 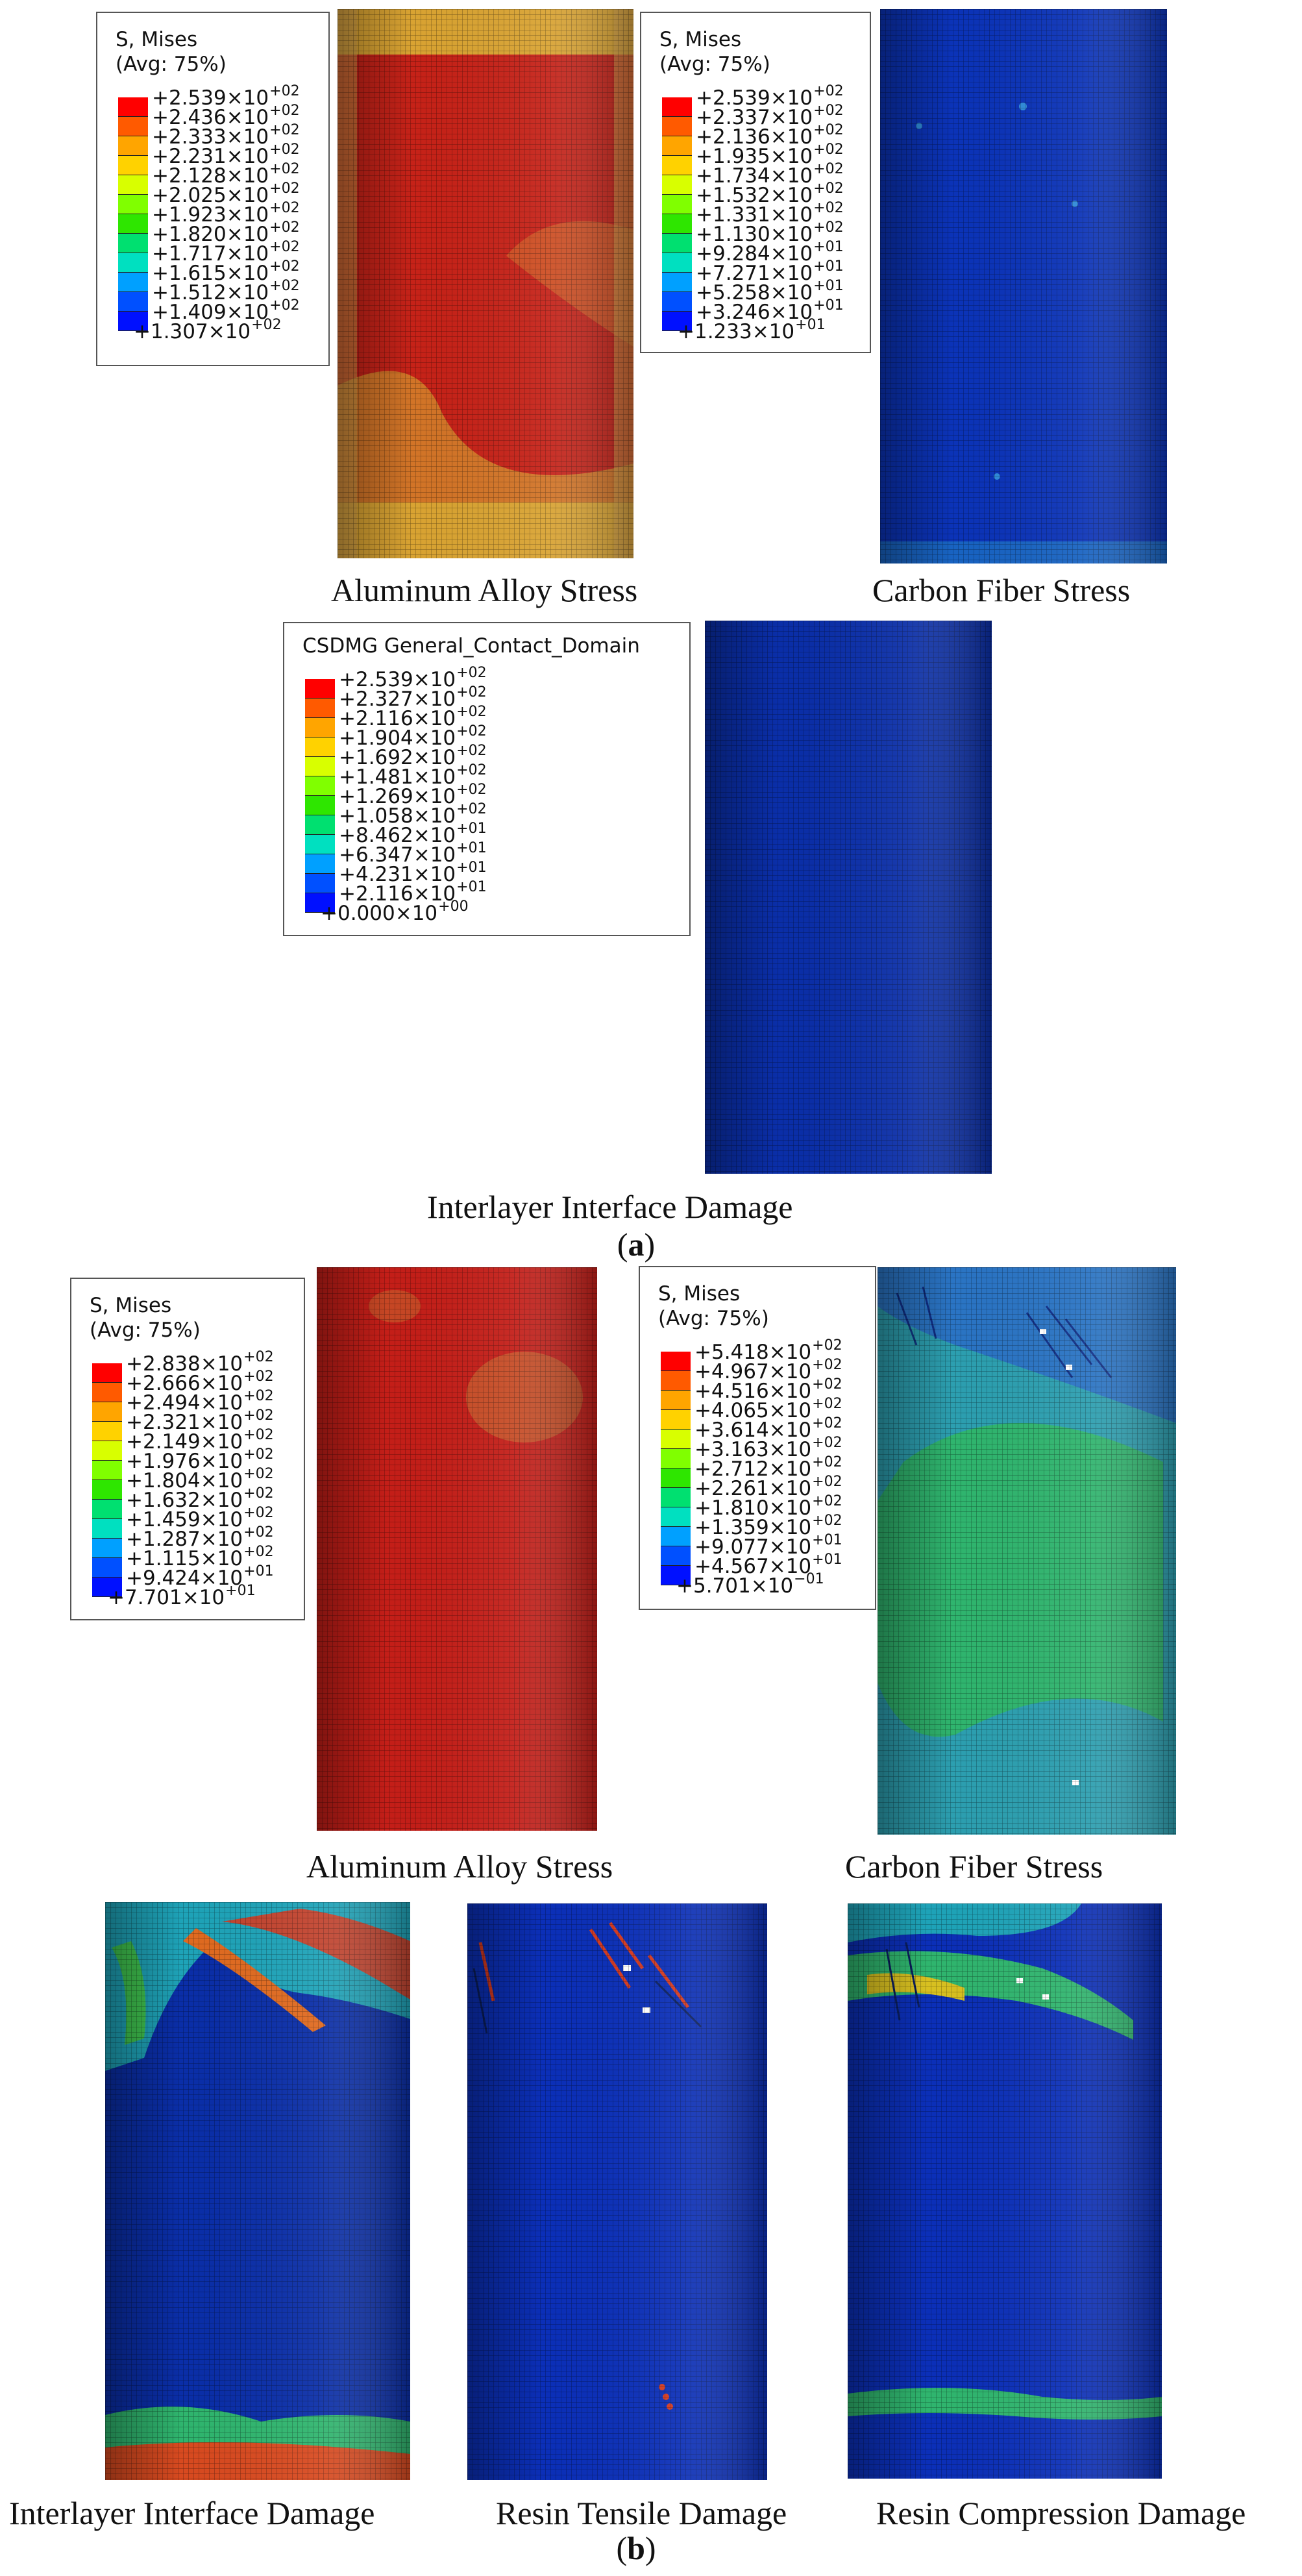 I want to click on legend-value: +1.058×10+02, so click(x=413, y=814).